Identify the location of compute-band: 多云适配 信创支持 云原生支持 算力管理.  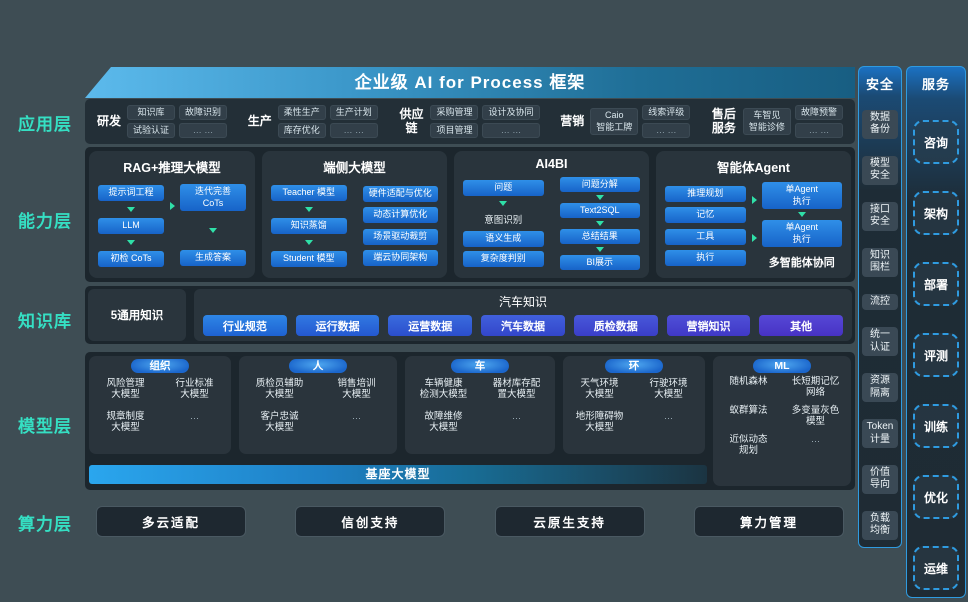
(470, 521).